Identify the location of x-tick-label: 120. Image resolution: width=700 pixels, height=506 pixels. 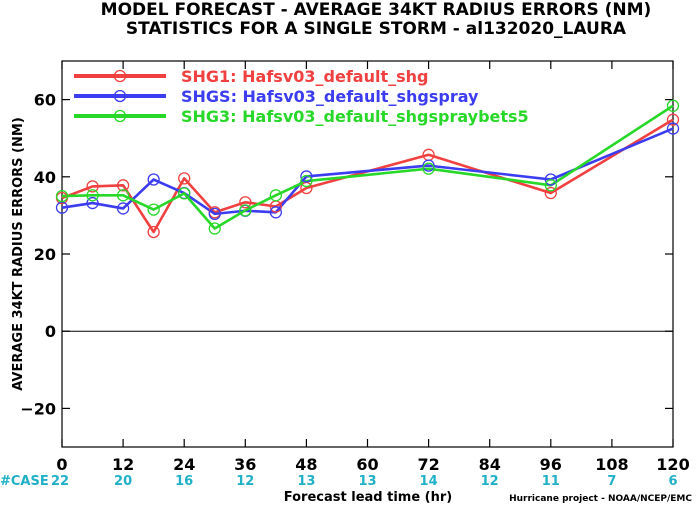
(672, 464).